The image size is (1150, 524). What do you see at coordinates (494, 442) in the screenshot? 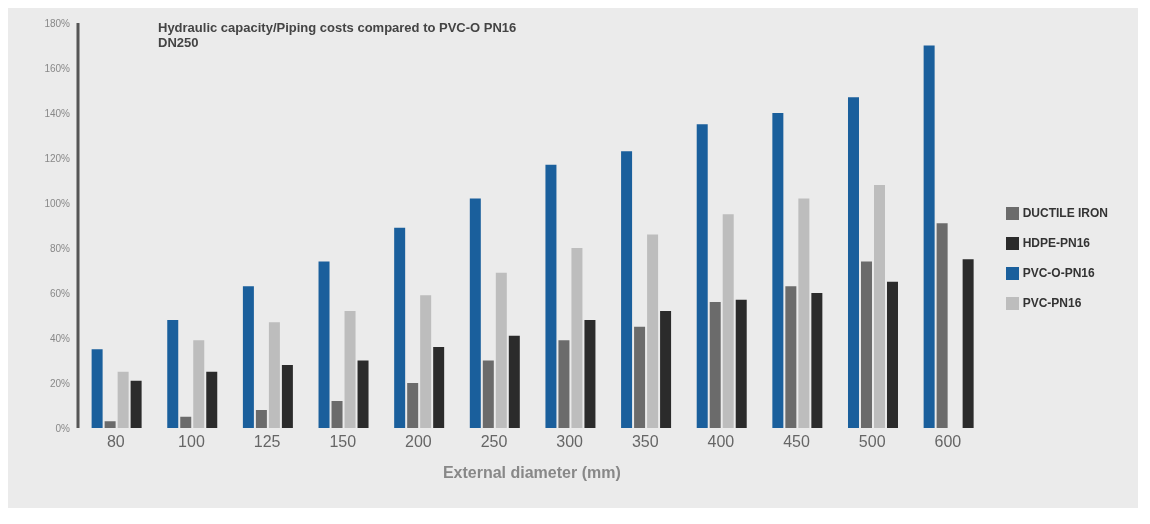
I see `x-tick-label: 250` at bounding box center [494, 442].